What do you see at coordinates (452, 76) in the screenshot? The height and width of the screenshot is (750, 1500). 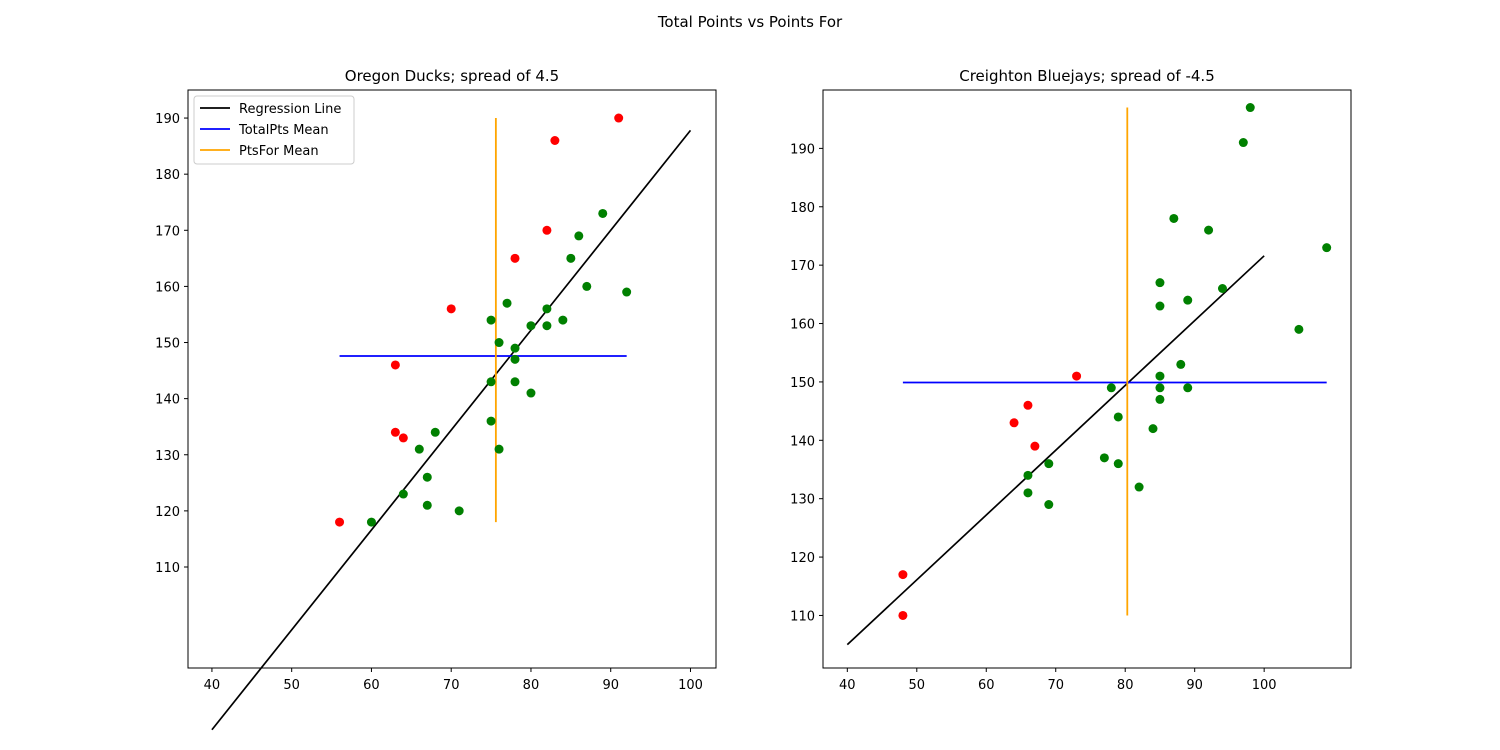 I see `subplot-title: Oregon Ducks; spread of 4.5` at bounding box center [452, 76].